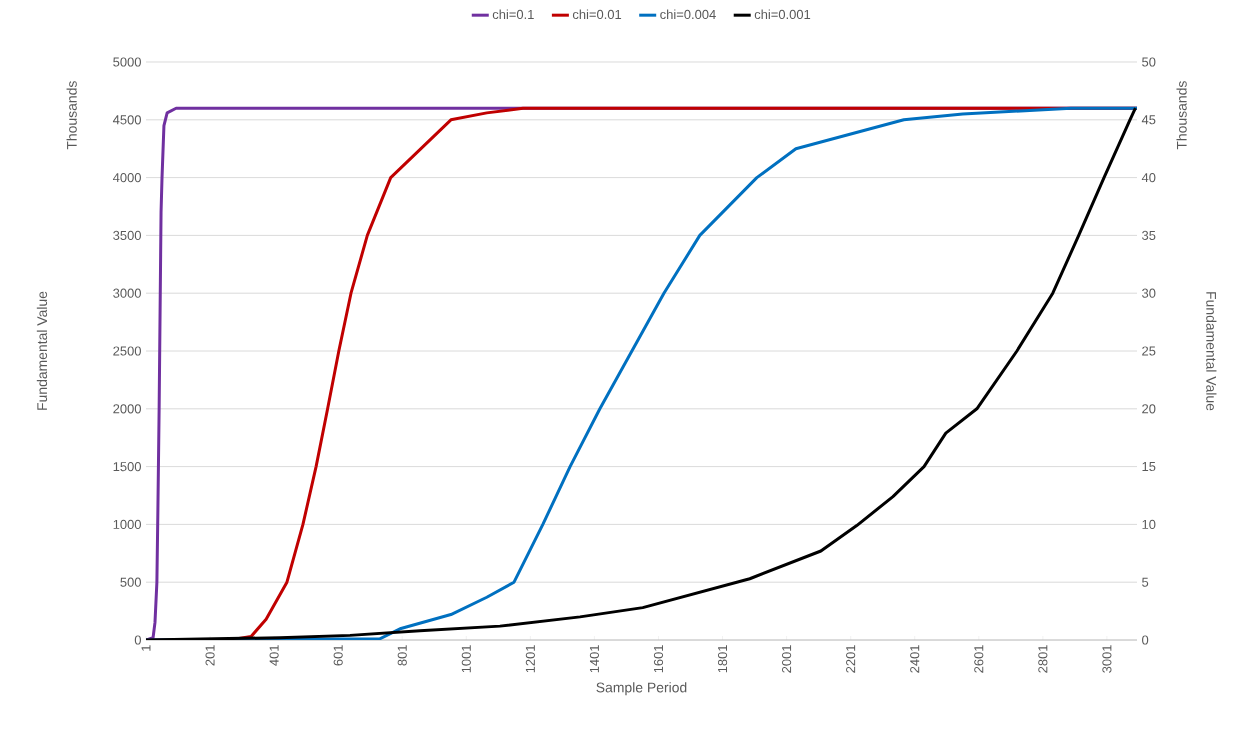 This screenshot has height=730, width=1236. Describe the element at coordinates (722, 659) in the screenshot. I see `x-tick-label: 1801` at that location.